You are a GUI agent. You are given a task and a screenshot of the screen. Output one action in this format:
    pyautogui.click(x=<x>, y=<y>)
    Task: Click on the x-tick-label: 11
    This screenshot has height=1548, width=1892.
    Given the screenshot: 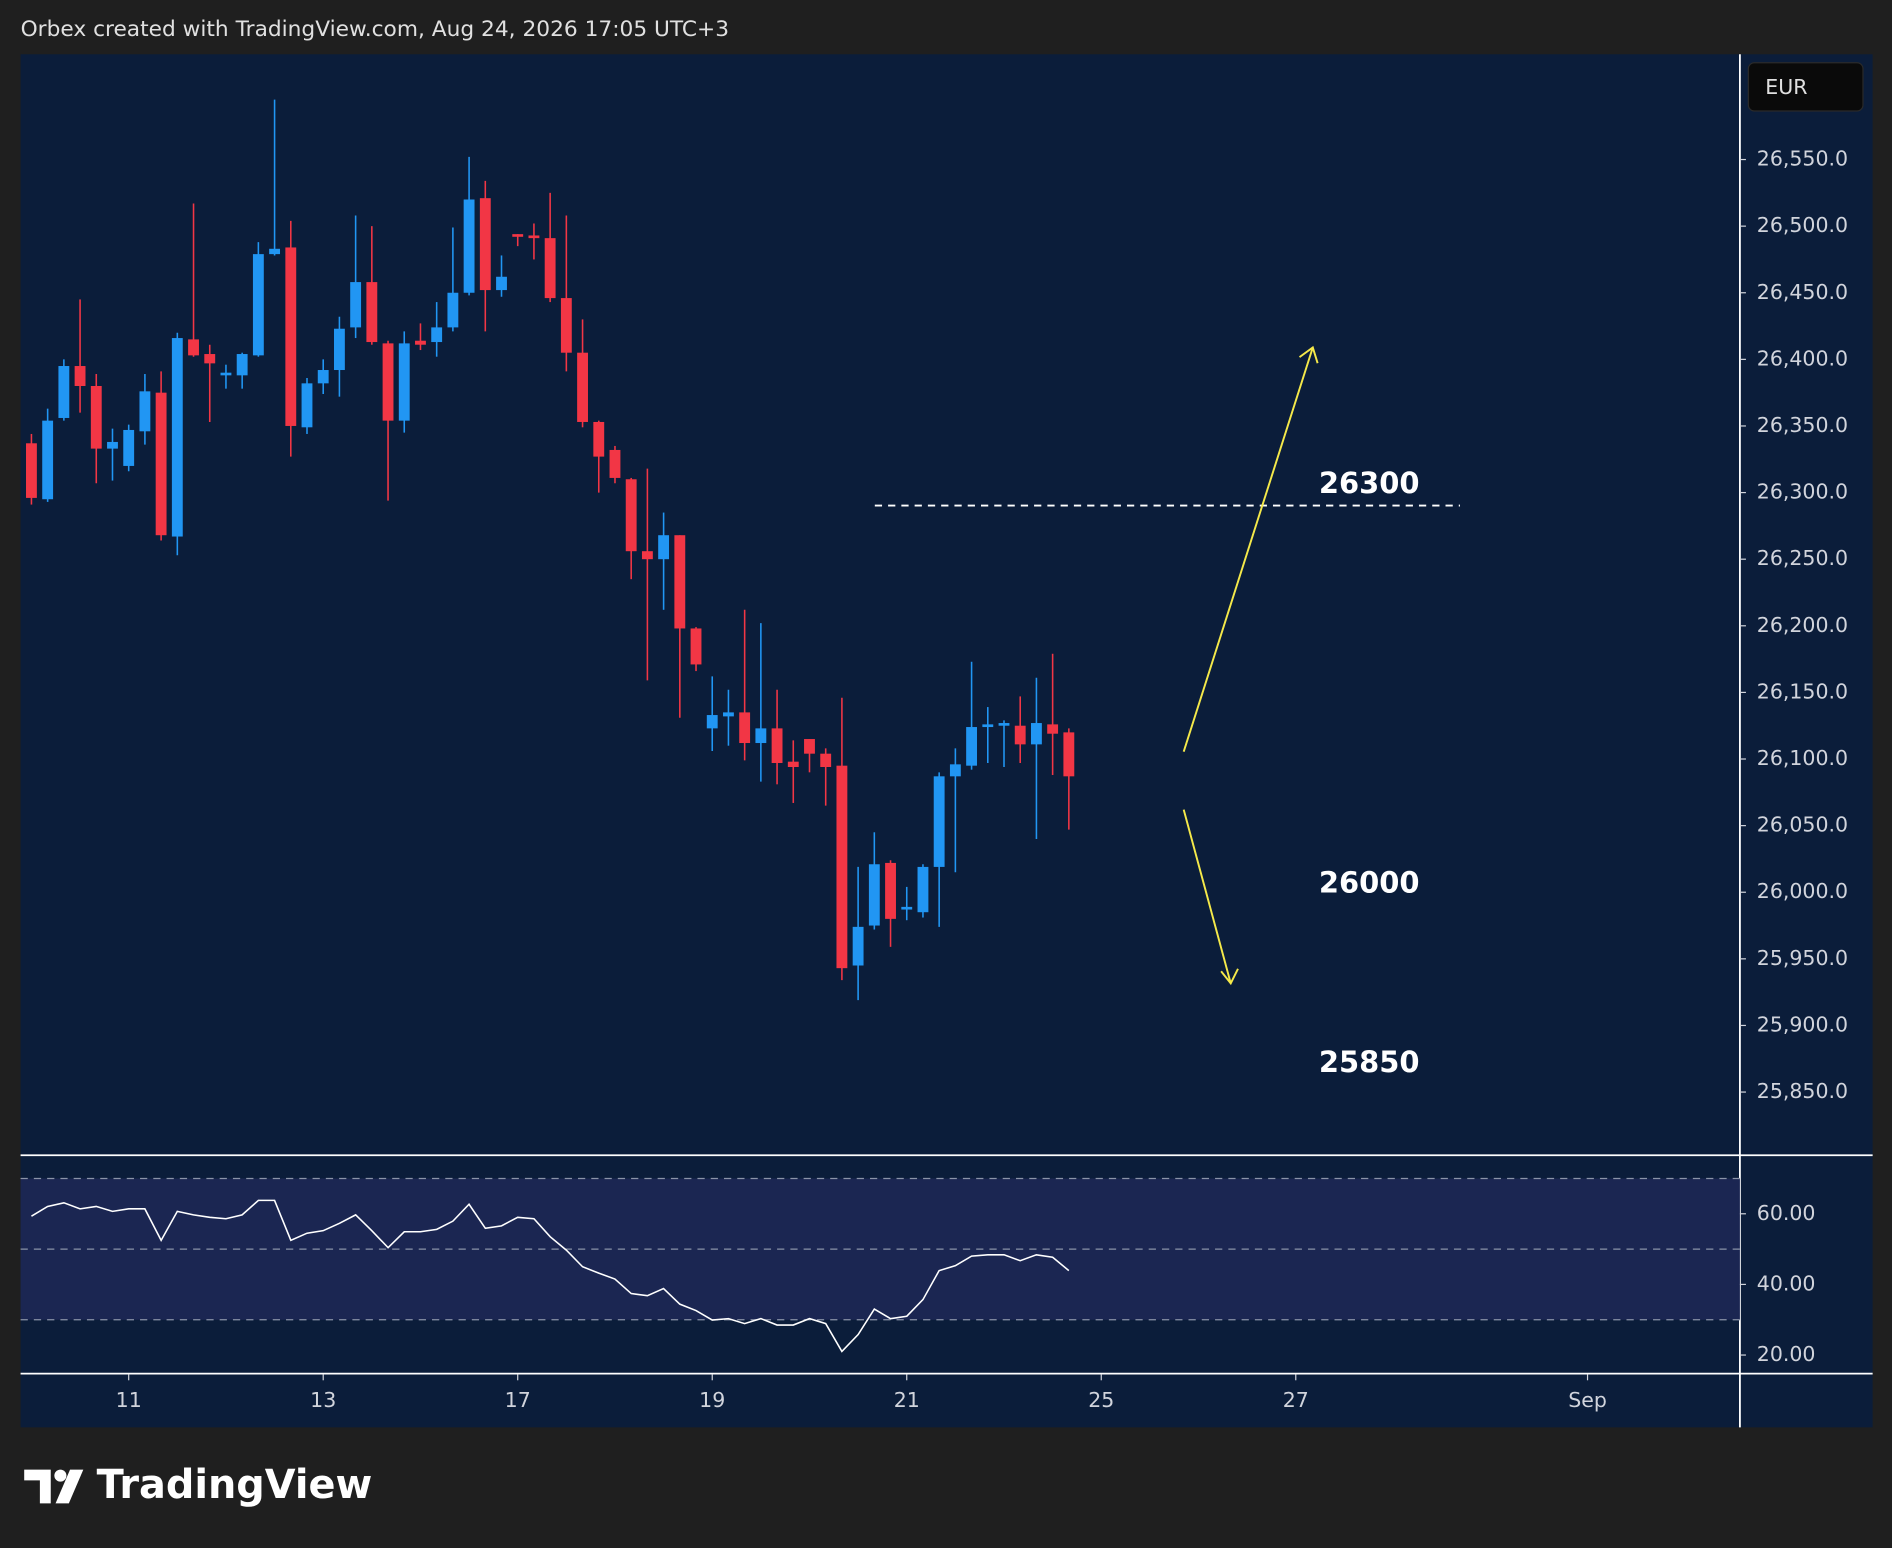 What is the action you would take?
    pyautogui.click(x=129, y=1400)
    